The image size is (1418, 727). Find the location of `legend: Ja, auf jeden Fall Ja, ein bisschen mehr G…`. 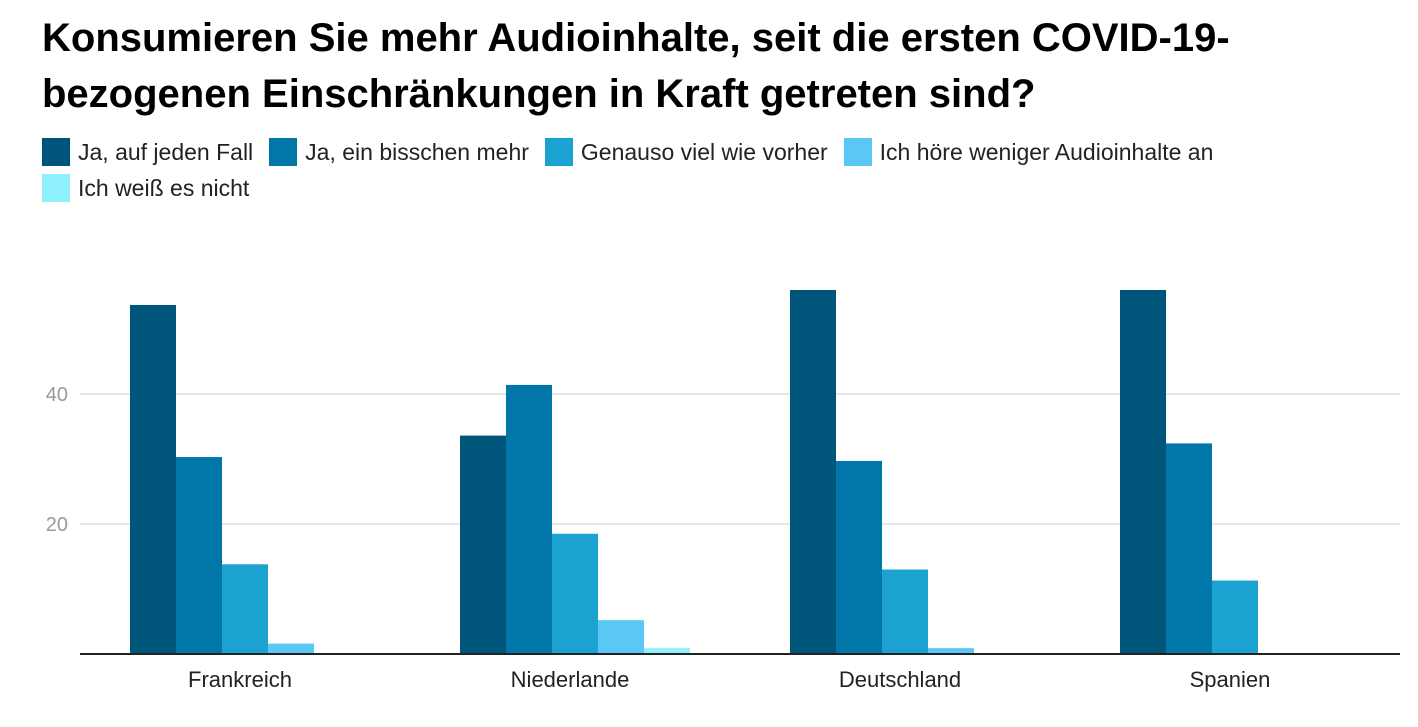

legend: Ja, auf jeden Fall Ja, ein bisschen mehr G… is located at coordinates (712, 170).